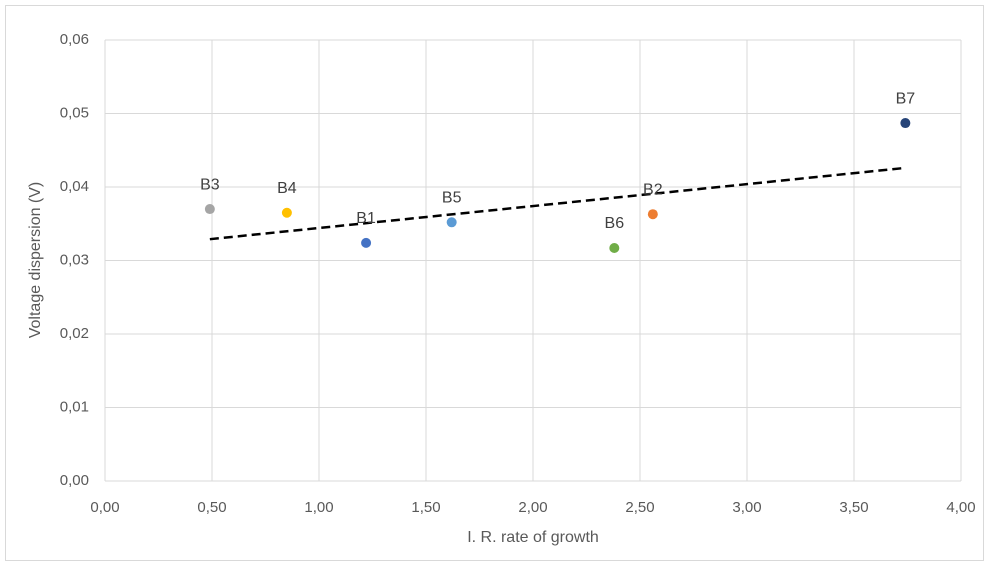  I want to click on x-tick-label: 4,00, so click(960, 507).